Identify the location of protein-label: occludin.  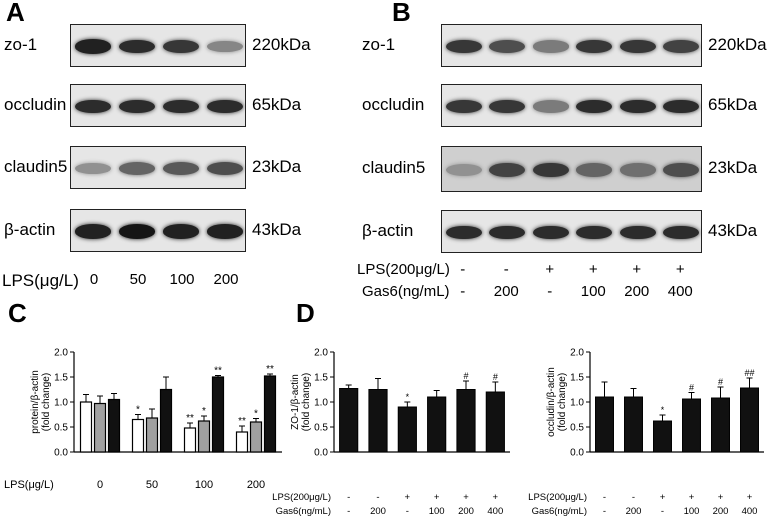
(35, 104).